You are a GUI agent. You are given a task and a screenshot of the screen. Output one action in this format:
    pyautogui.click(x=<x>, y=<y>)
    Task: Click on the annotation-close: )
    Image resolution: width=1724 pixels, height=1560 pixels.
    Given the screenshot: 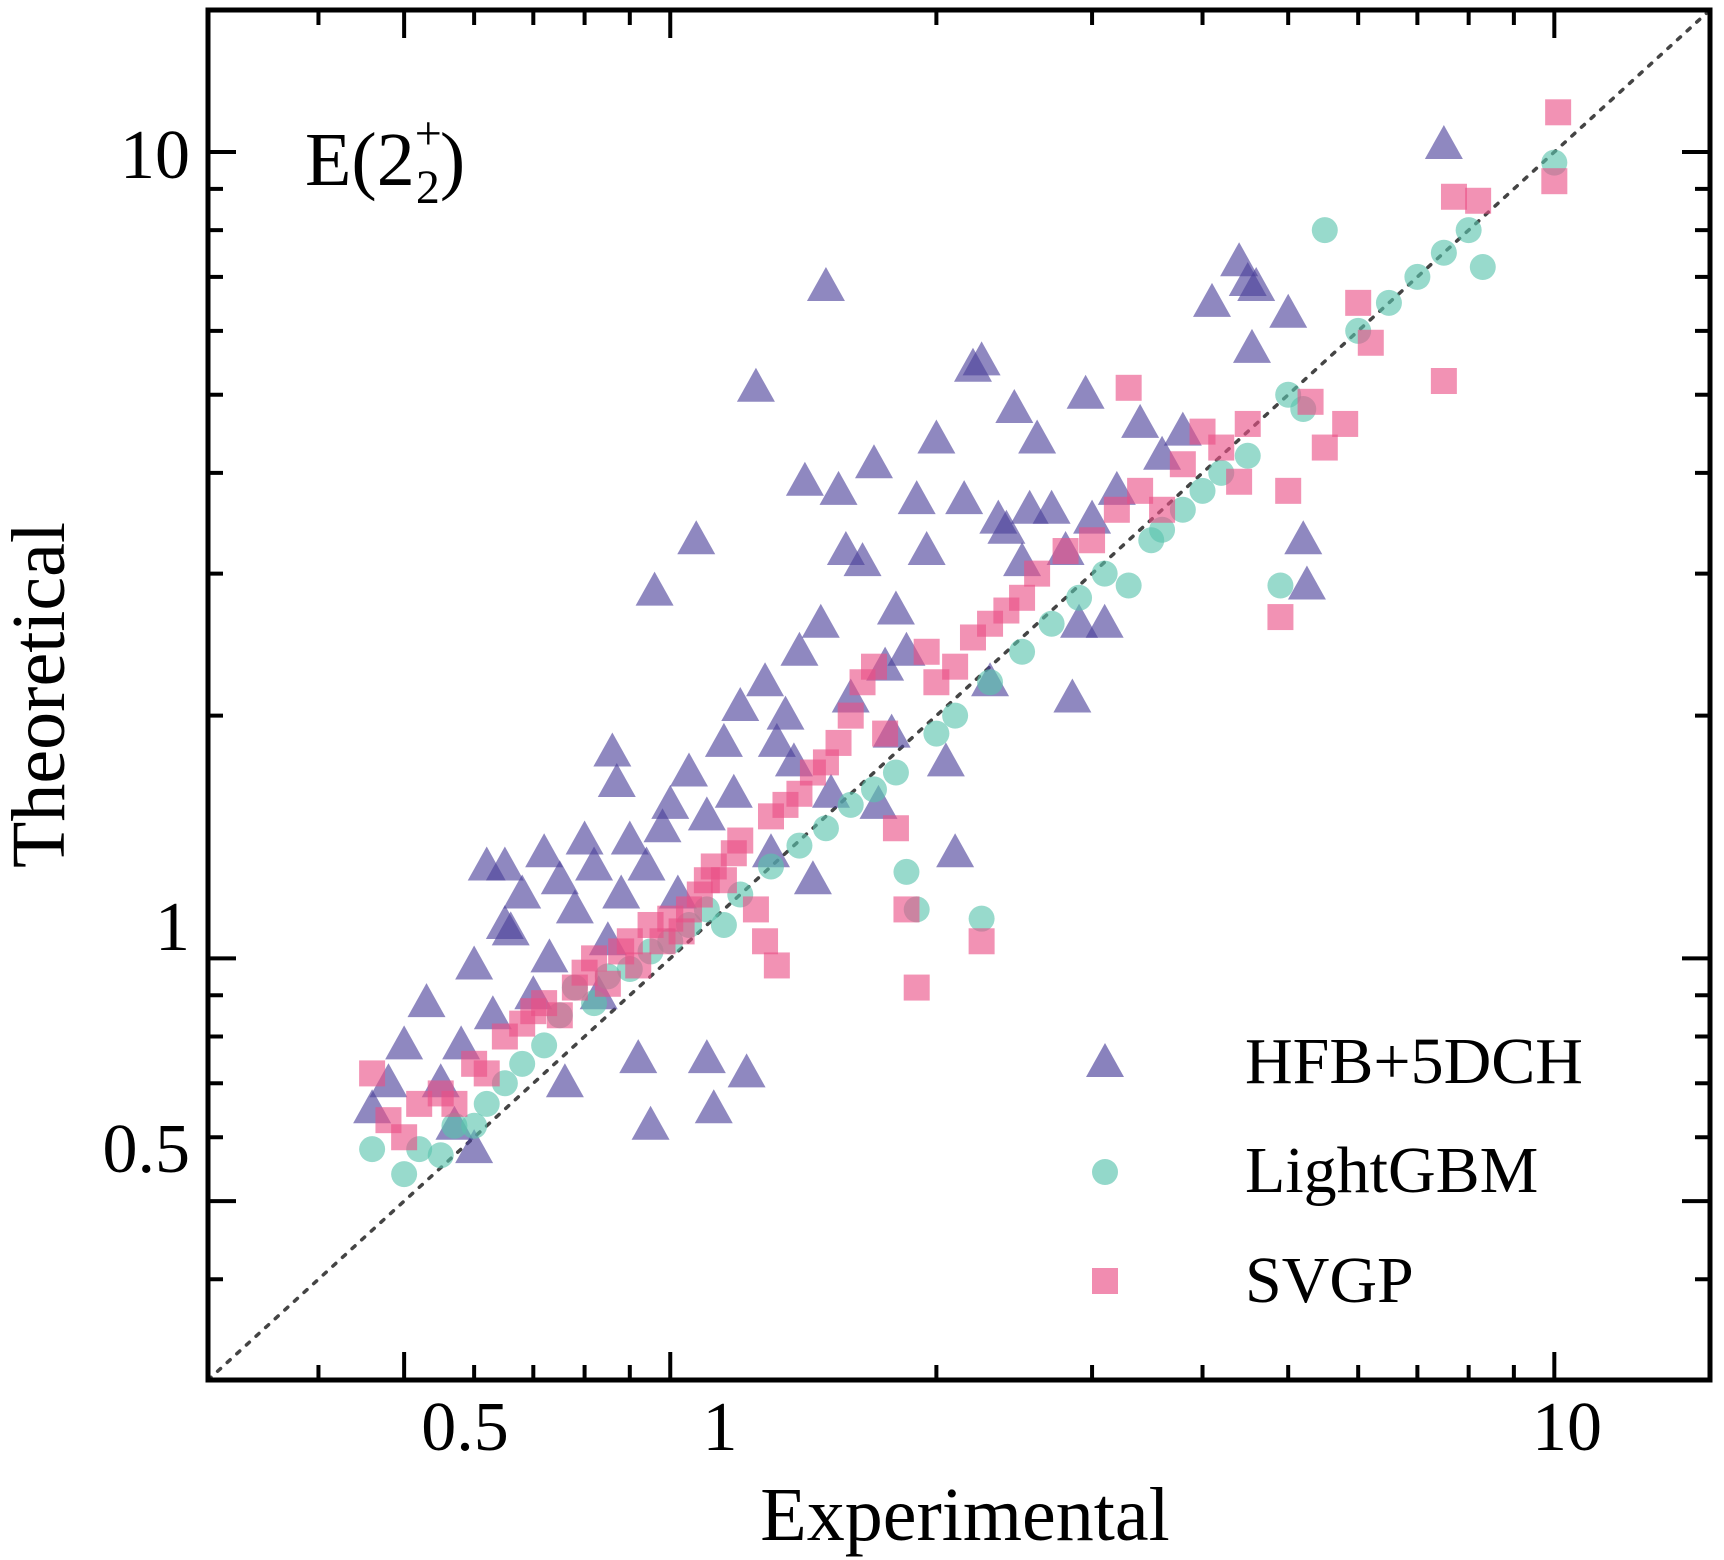 What is the action you would take?
    pyautogui.click(x=452, y=160)
    